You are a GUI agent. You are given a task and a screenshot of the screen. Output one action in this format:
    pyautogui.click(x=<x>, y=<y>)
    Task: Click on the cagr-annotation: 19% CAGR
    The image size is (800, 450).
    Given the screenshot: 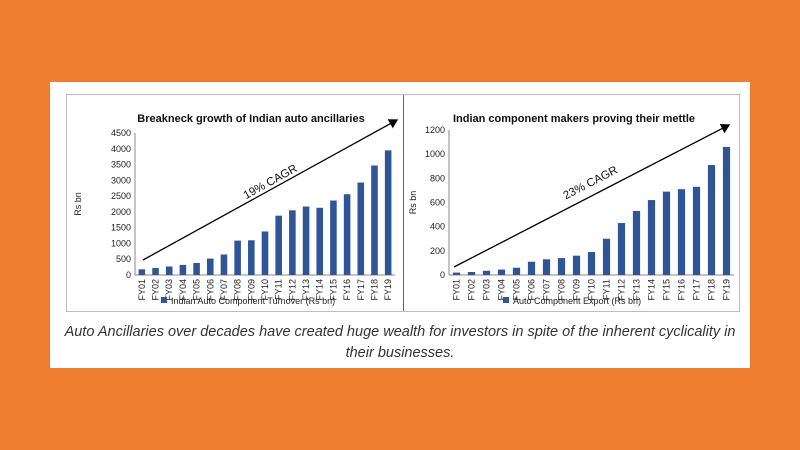 What is the action you would take?
    pyautogui.click(x=271, y=182)
    